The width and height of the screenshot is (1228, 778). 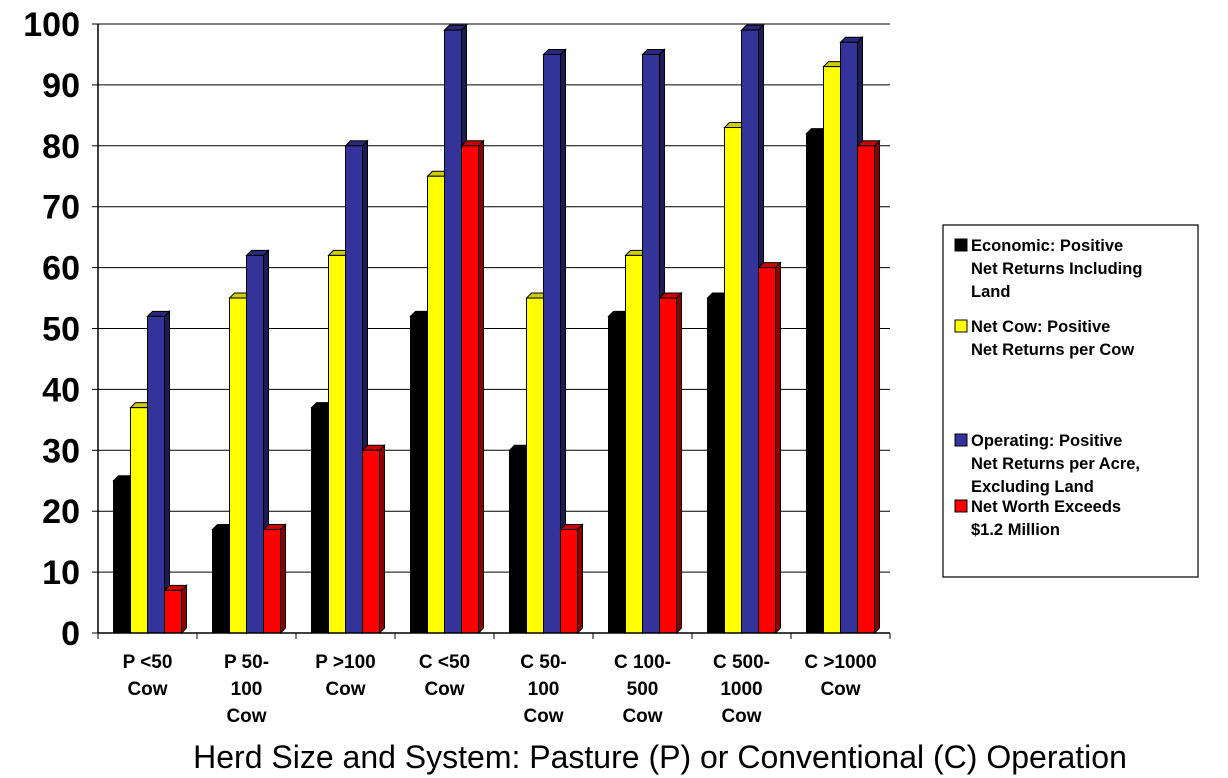 I want to click on y-tick-label: 90, so click(x=61, y=86).